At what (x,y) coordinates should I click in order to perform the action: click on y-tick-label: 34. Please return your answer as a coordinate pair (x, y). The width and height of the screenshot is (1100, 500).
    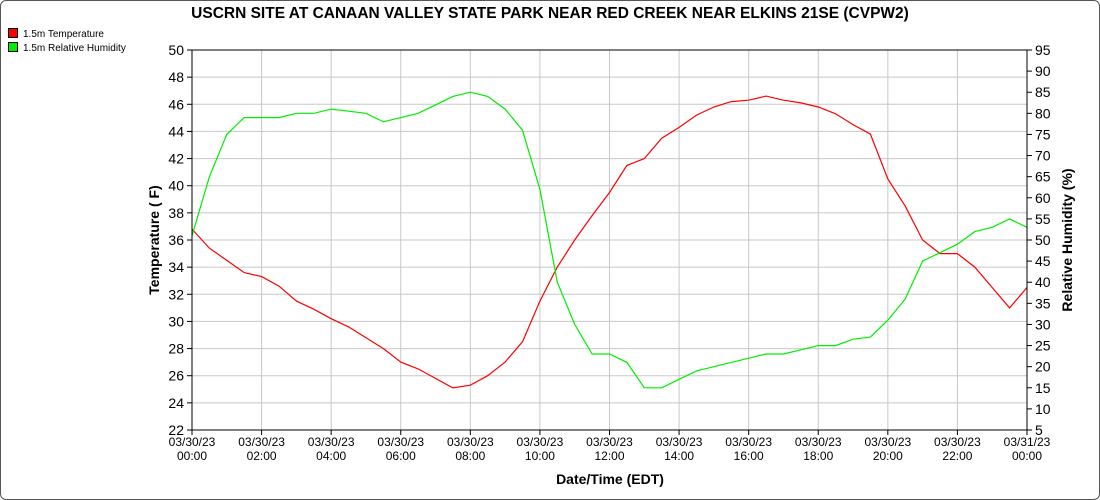
    Looking at the image, I should click on (176, 267).